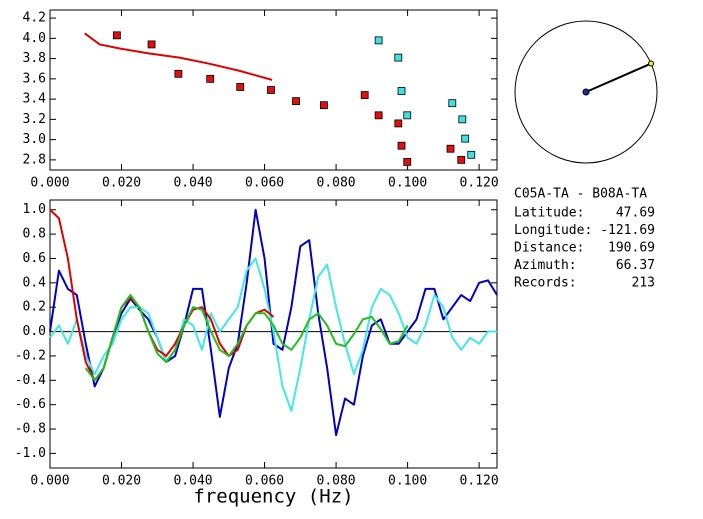 The width and height of the screenshot is (703, 519). What do you see at coordinates (34, 78) in the screenshot?
I see `y-tick-label: 3.6` at bounding box center [34, 78].